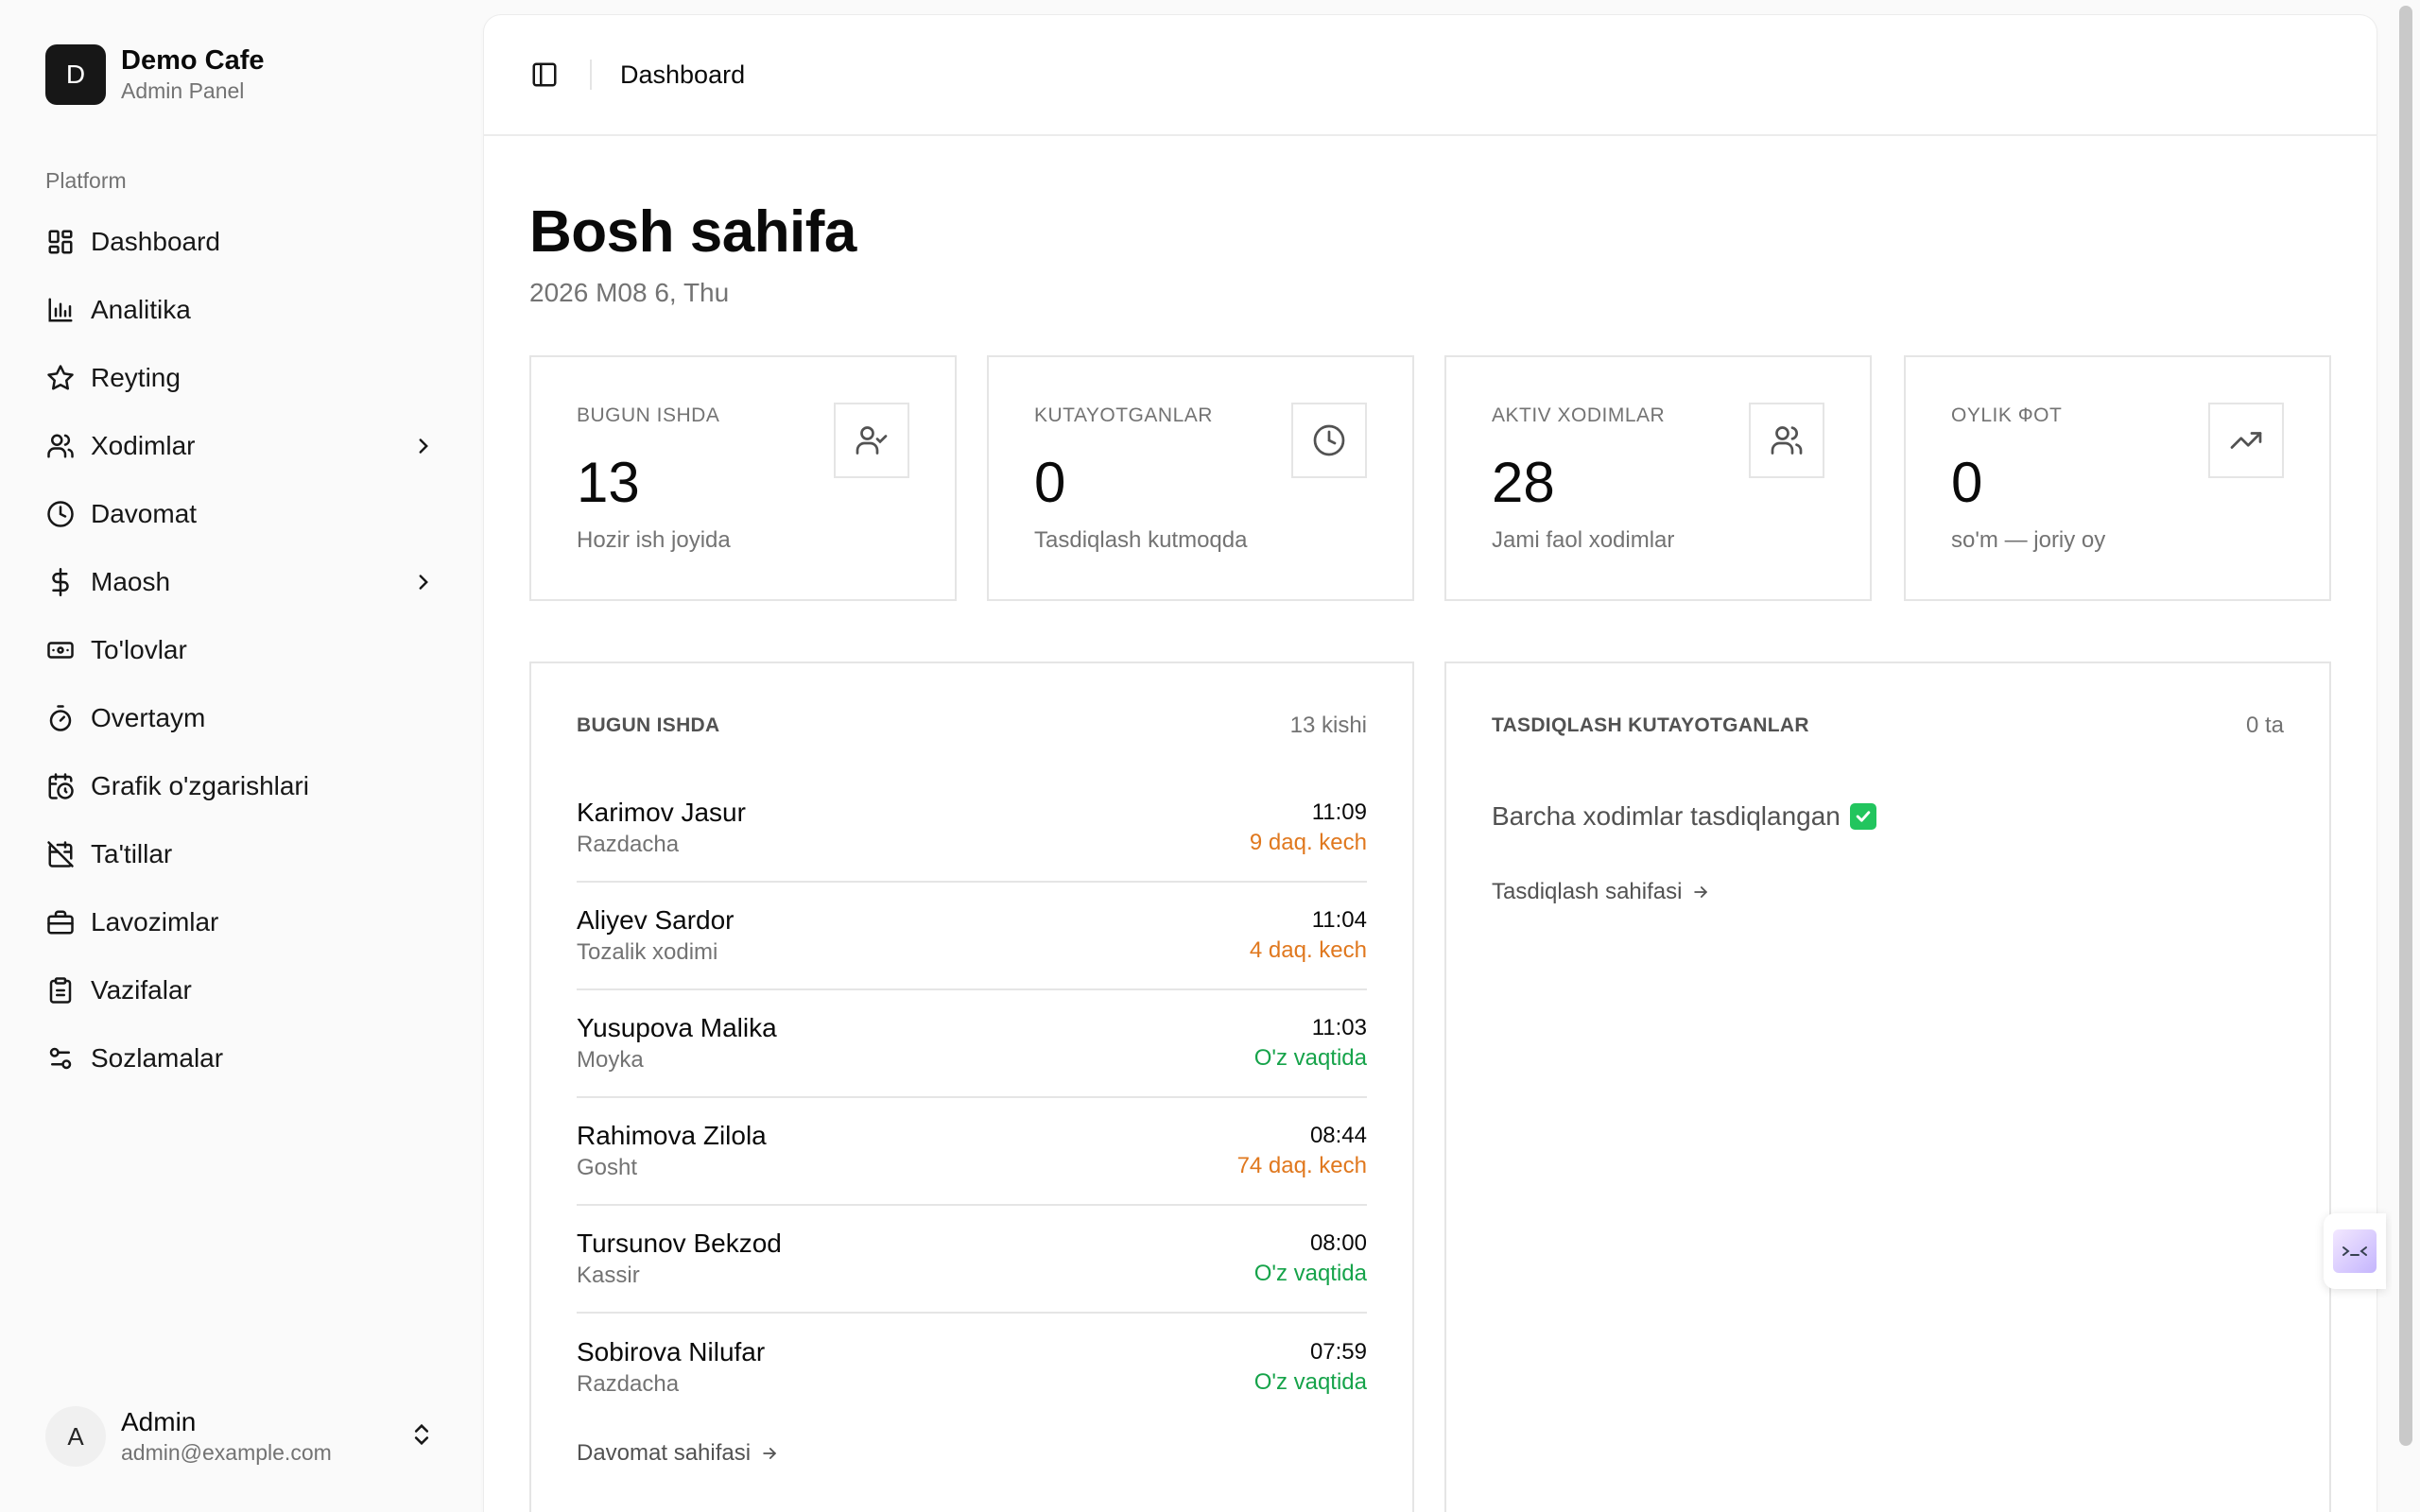 The width and height of the screenshot is (2420, 1512). Describe the element at coordinates (1050, 482) in the screenshot. I see `stat-value: 0` at that location.